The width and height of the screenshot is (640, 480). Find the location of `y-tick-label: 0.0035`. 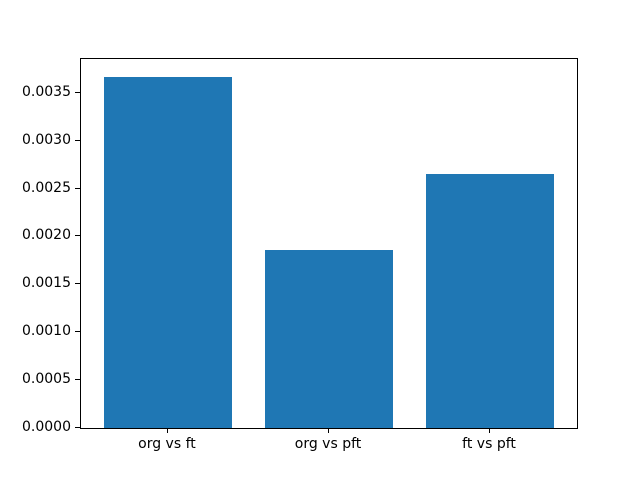

y-tick-label: 0.0035 is located at coordinates (46, 91).